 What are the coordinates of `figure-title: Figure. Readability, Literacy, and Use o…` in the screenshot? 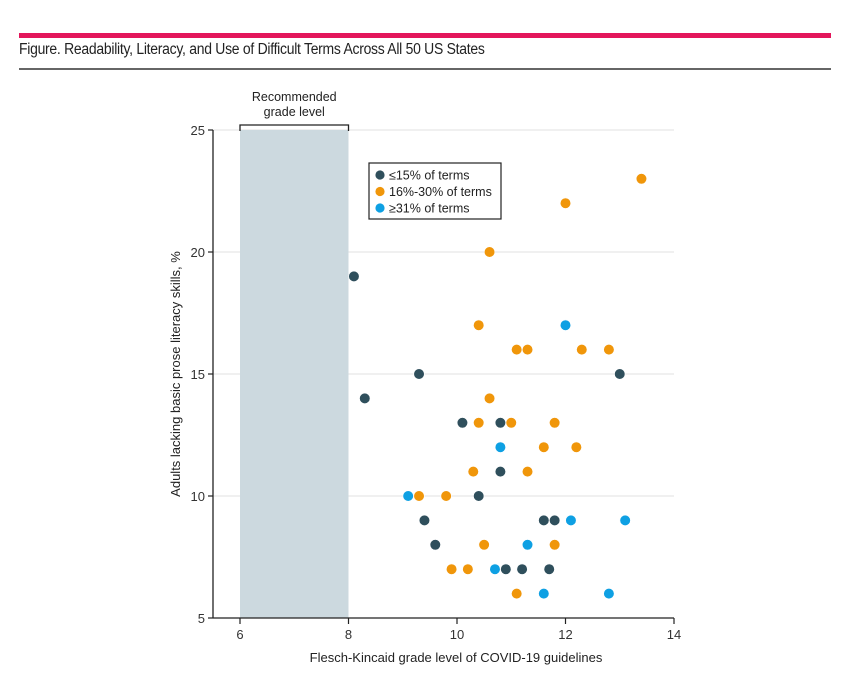 It's located at (252, 49).